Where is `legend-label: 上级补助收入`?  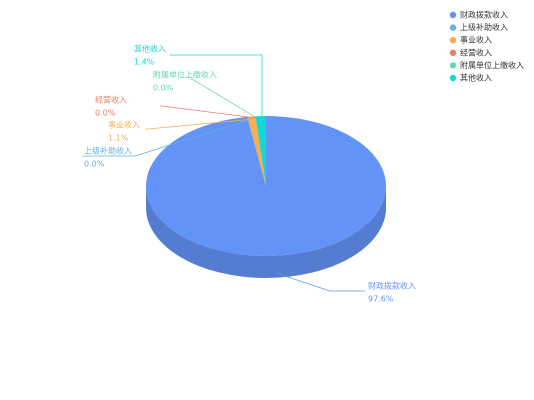 legend-label: 上级补助收入 is located at coordinates (484, 27).